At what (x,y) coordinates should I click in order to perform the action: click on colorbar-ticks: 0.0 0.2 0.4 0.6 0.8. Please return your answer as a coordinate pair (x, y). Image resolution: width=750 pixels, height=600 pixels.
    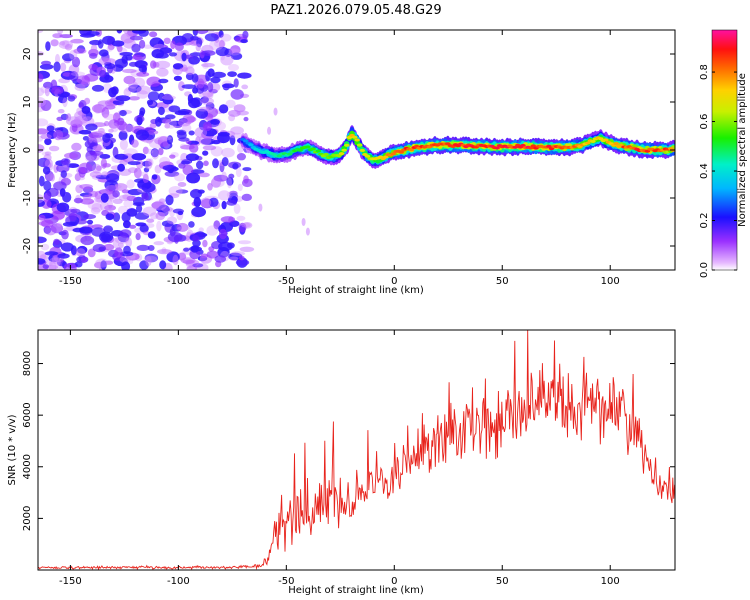
    Looking at the image, I should click on (718, 171).